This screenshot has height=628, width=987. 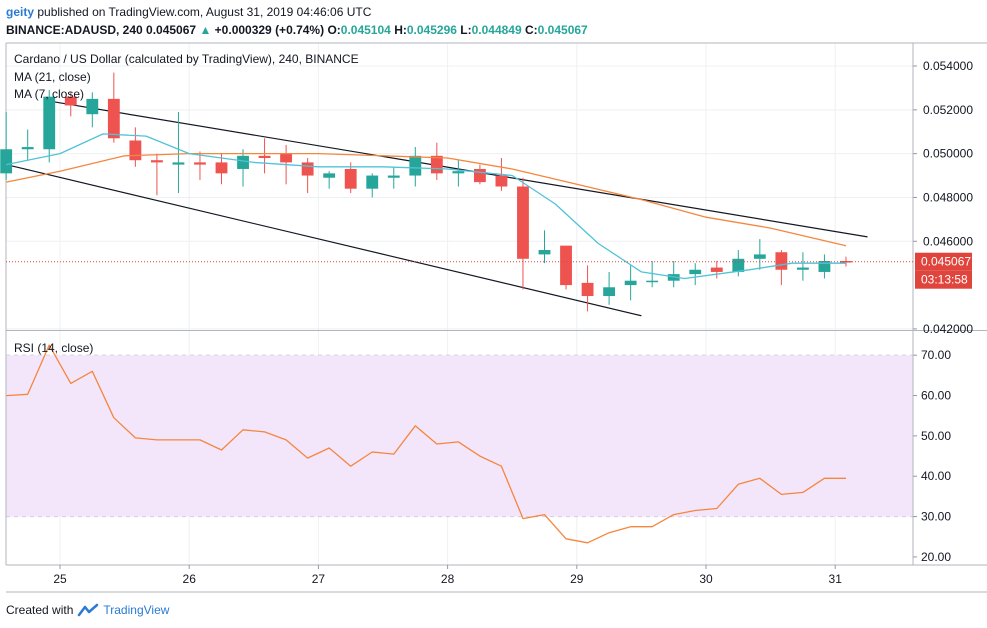 I want to click on rsi-tick-label: 20.00, so click(x=936, y=557).